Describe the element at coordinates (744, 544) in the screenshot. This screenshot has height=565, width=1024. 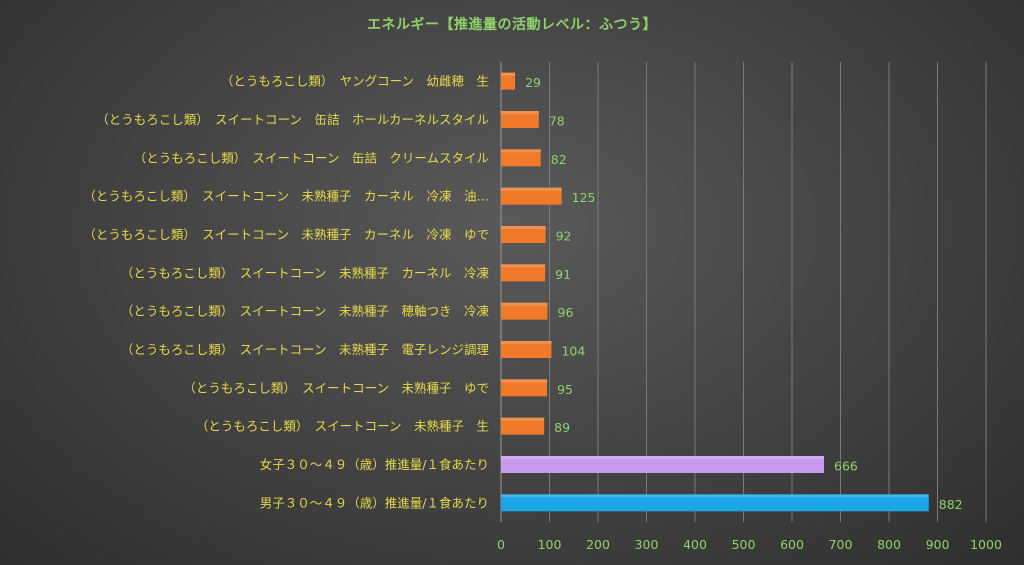
I see `x-tick-label: 500` at that location.